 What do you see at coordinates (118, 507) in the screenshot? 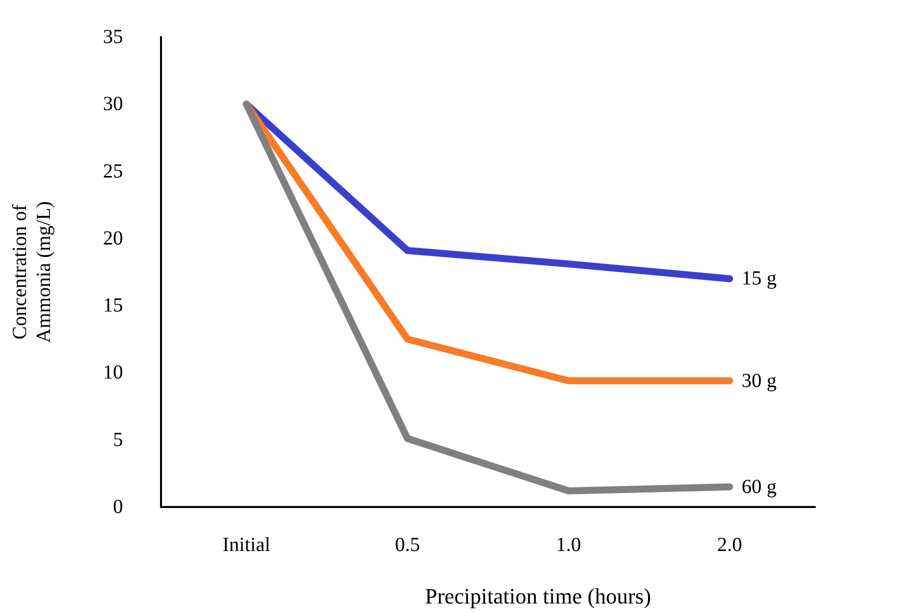
I see `y-tick-label: 0` at bounding box center [118, 507].